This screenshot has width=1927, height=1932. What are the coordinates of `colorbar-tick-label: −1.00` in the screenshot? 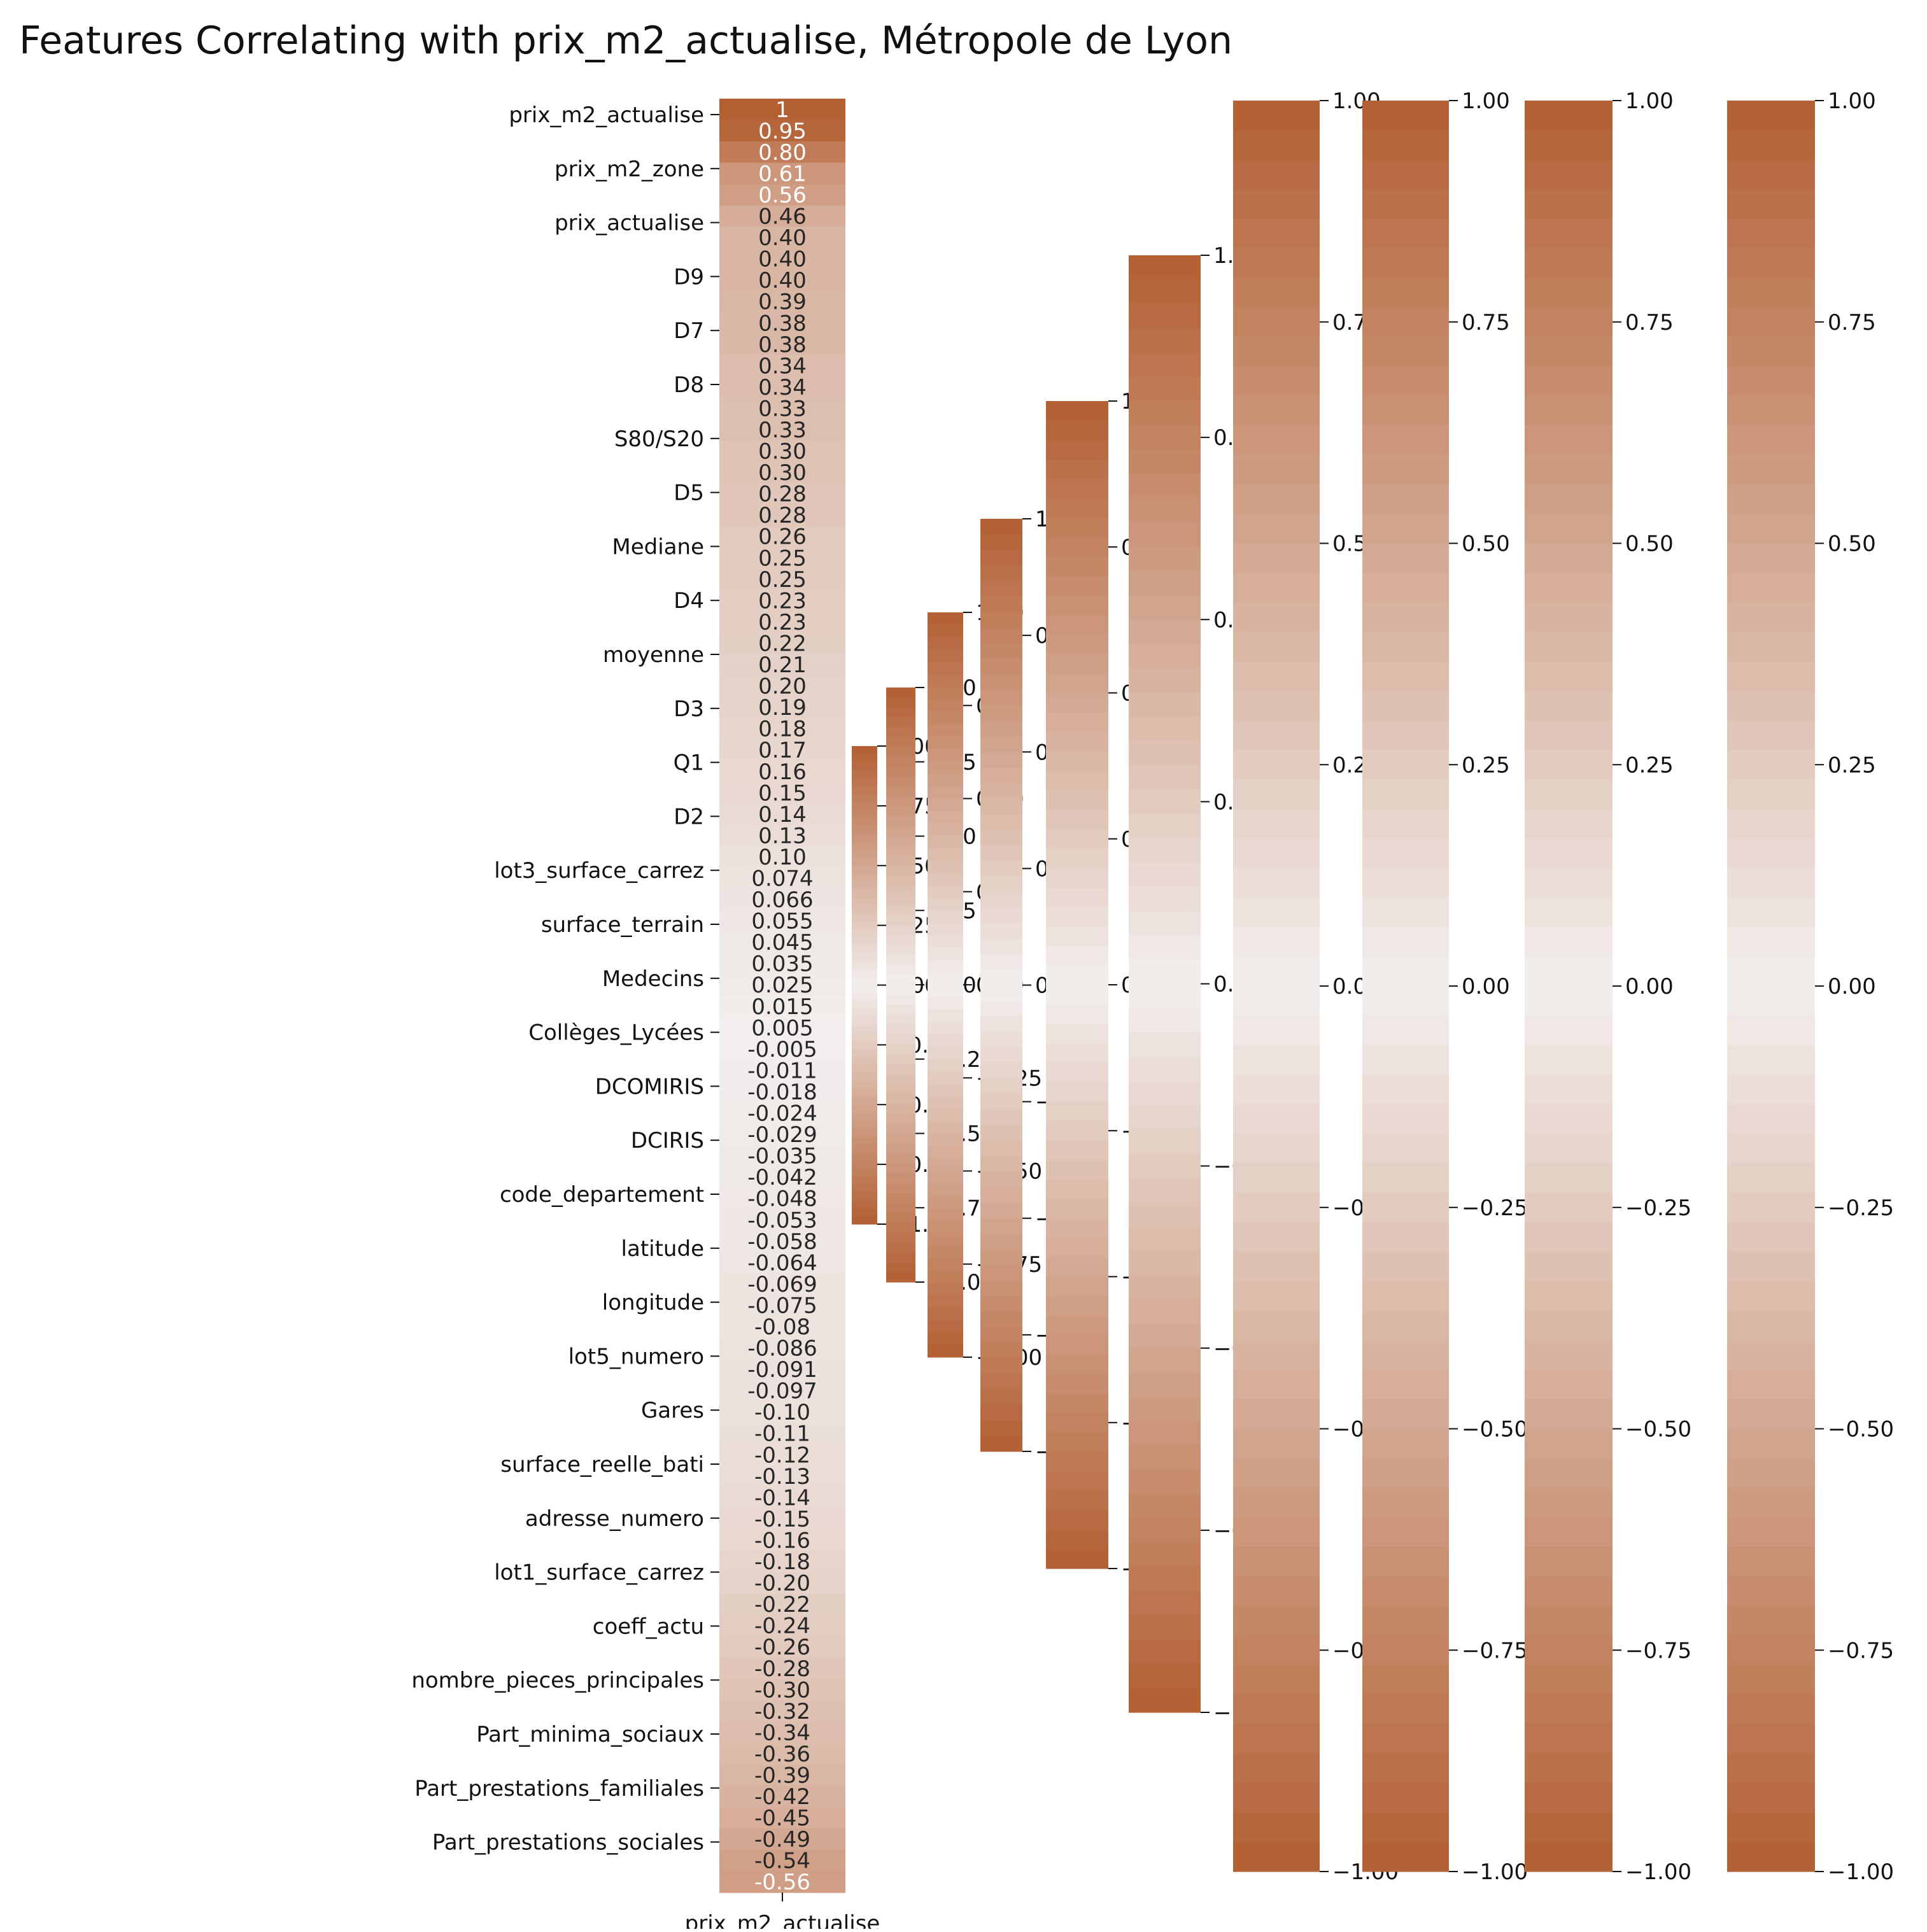 It's located at (1495, 1872).